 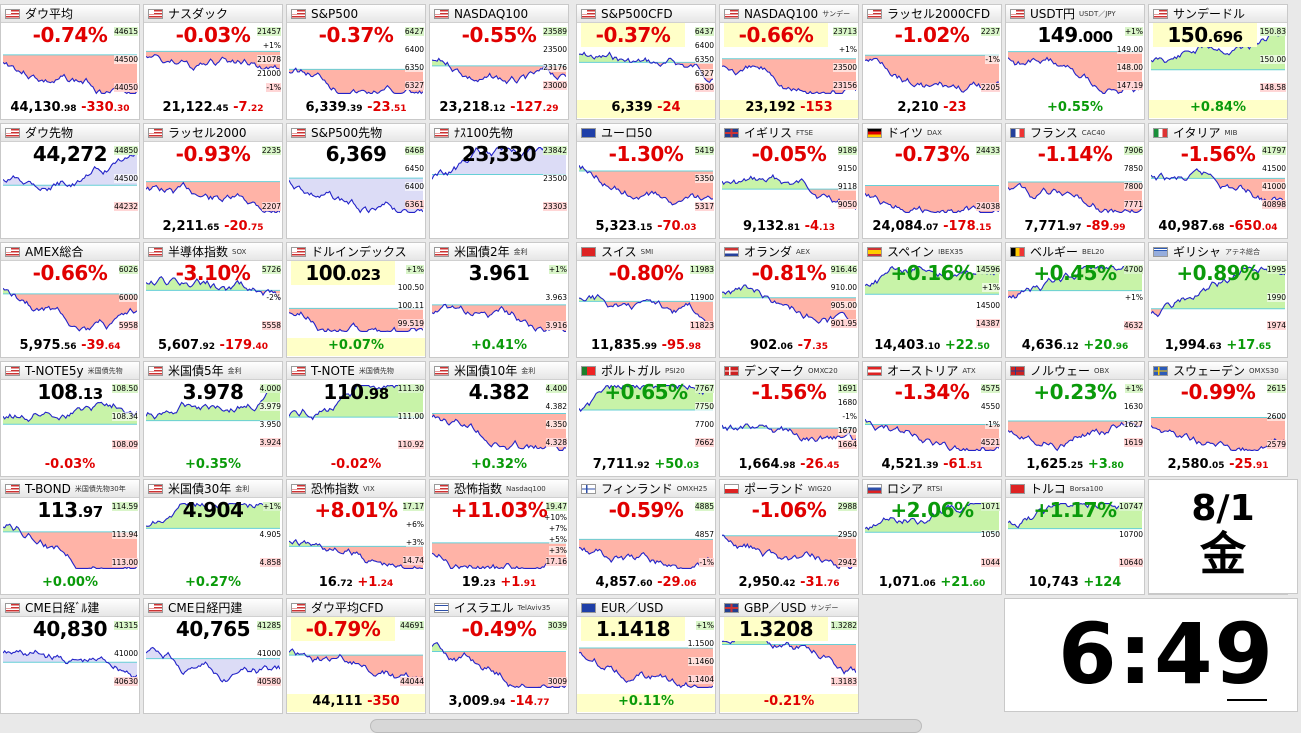 I want to click on tile-name: S&P500, so click(x=334, y=14).